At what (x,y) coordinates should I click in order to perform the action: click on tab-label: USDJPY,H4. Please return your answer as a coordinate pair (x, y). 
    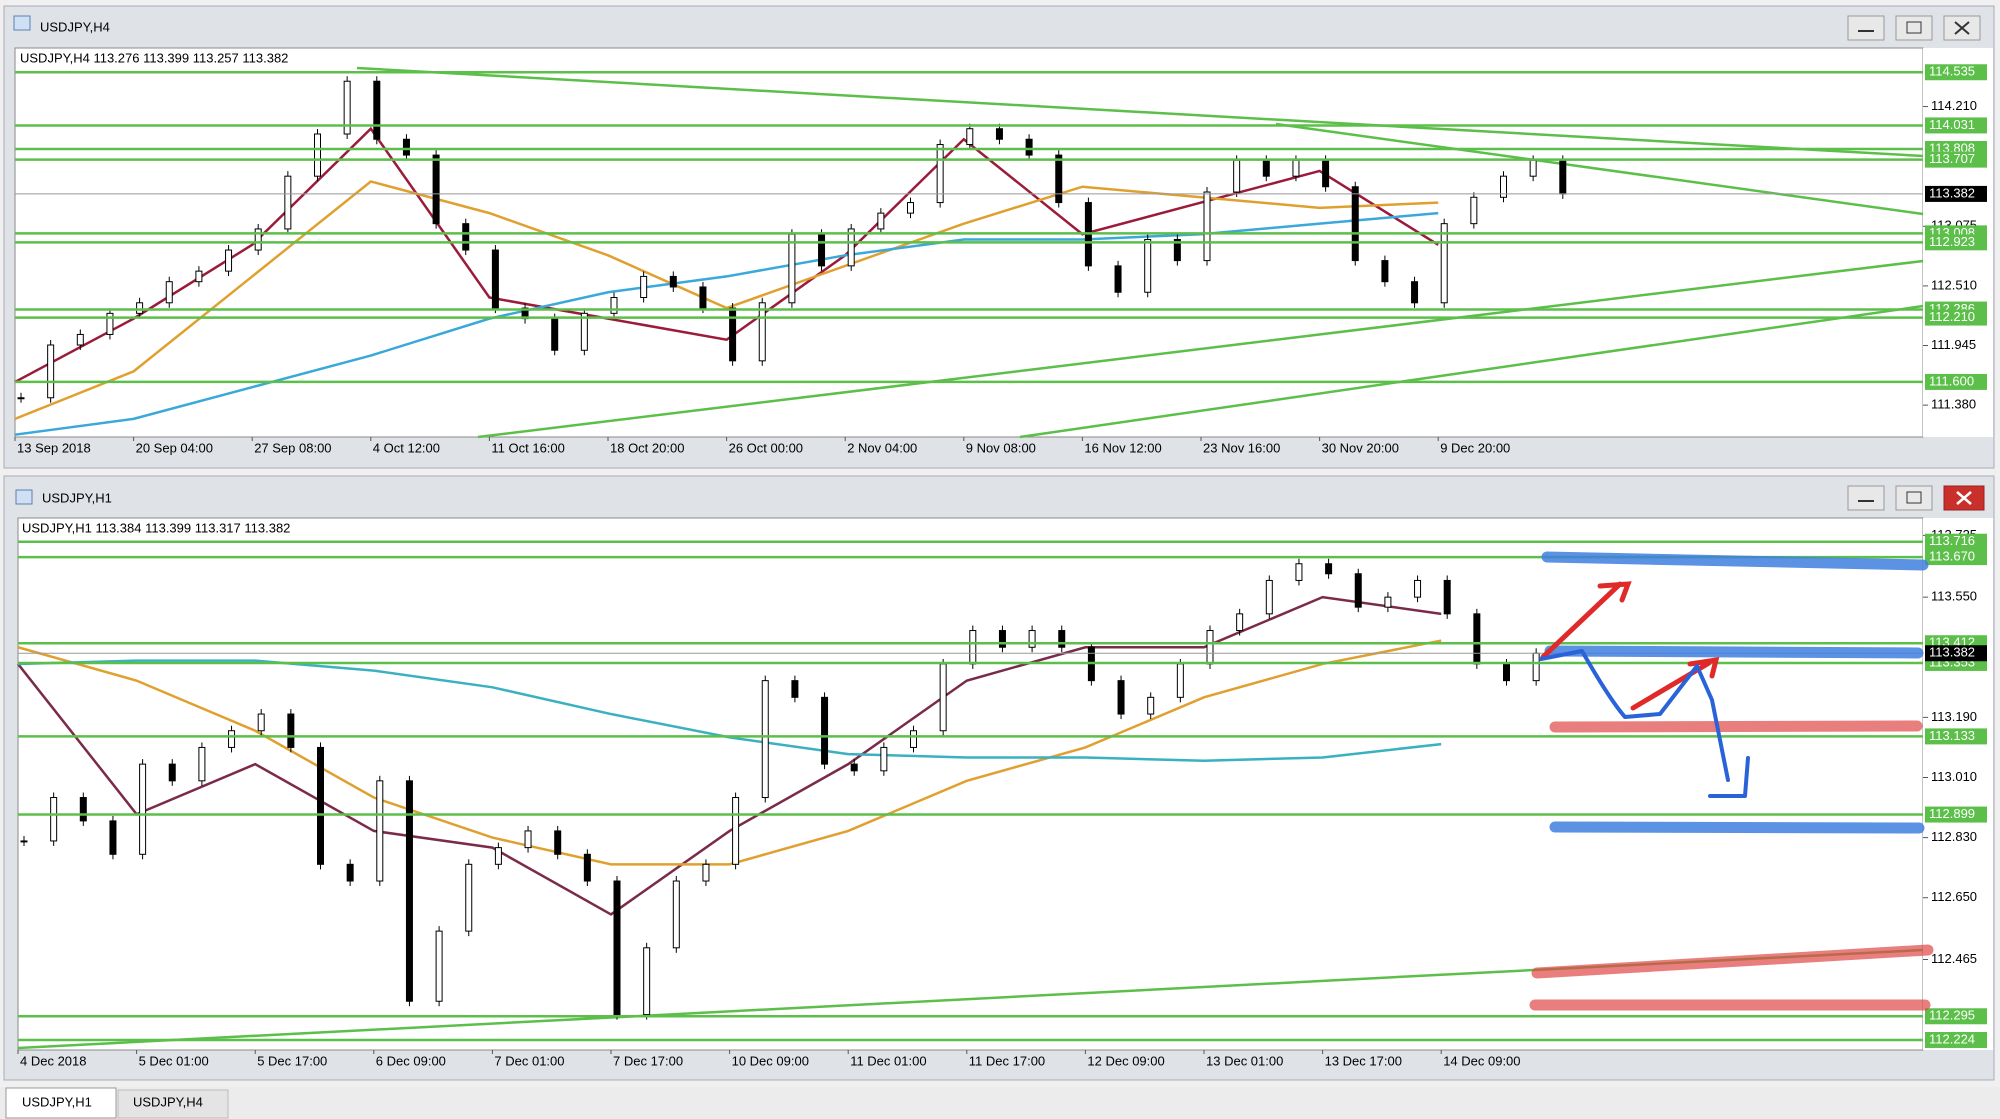
    Looking at the image, I should click on (168, 1101).